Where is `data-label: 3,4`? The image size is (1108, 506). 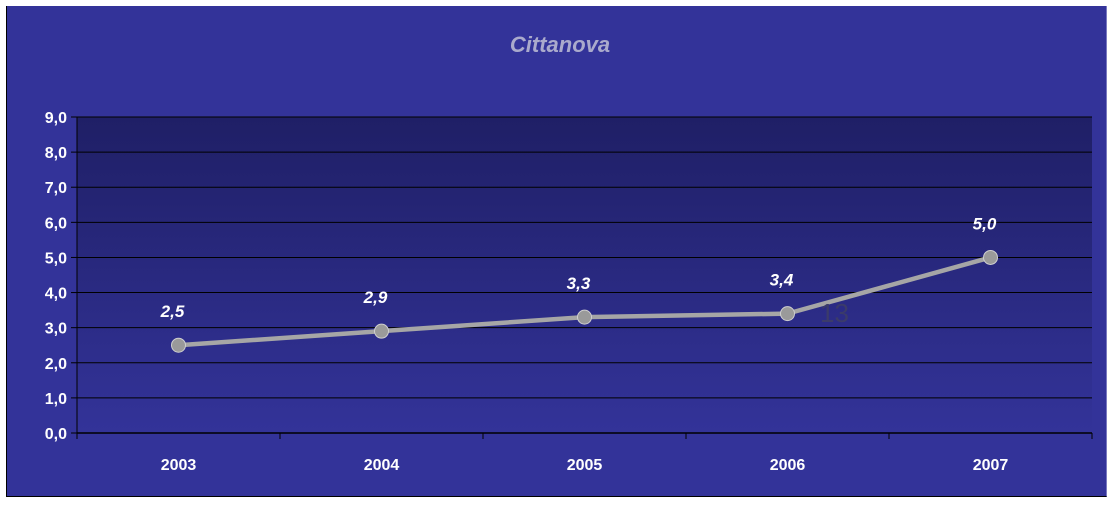
data-label: 3,4 is located at coordinates (782, 280).